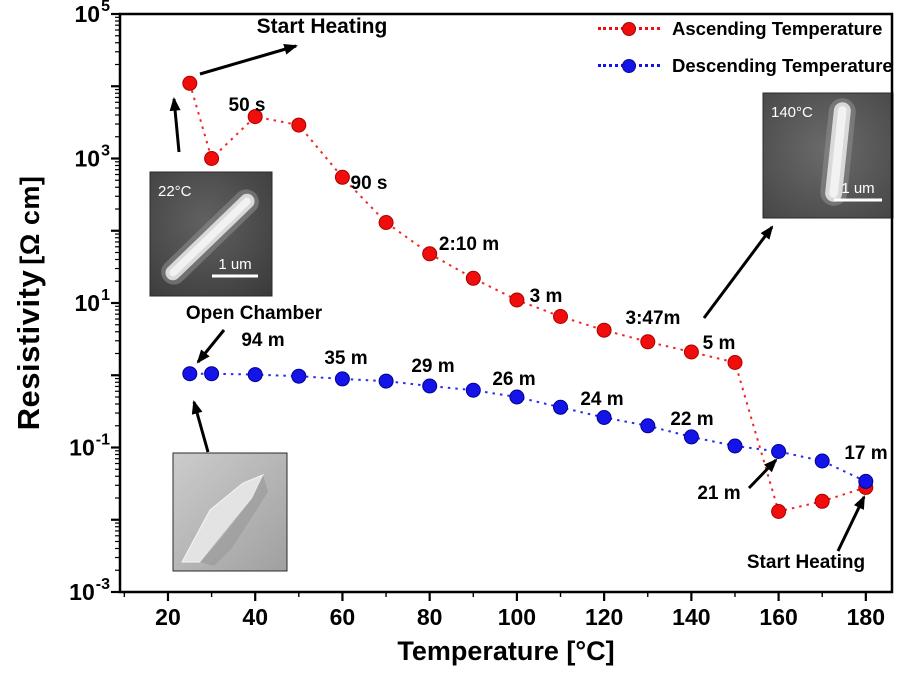 The image size is (918, 698). I want to click on annotation-text: 26 m, so click(513, 379).